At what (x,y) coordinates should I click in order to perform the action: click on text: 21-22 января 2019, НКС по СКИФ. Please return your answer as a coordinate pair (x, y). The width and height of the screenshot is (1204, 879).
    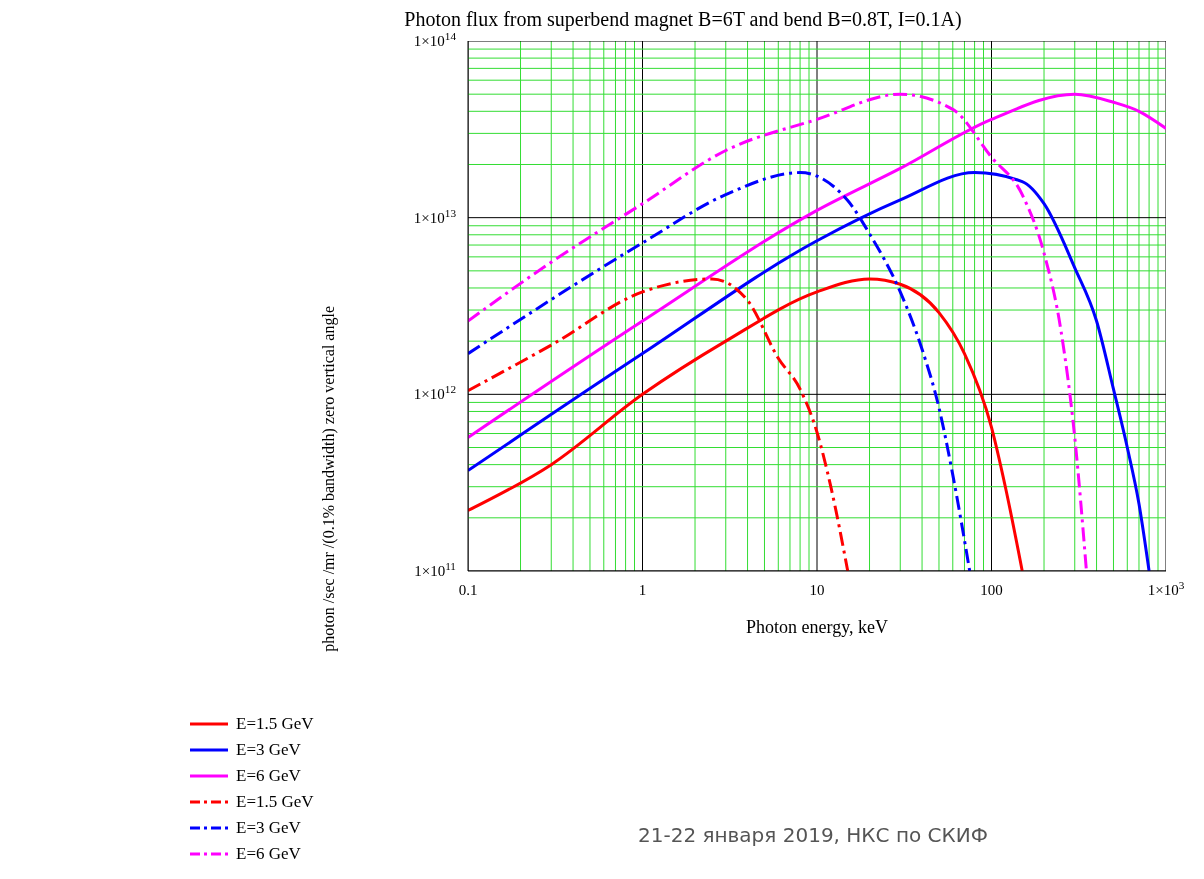
    Looking at the image, I should click on (813, 835).